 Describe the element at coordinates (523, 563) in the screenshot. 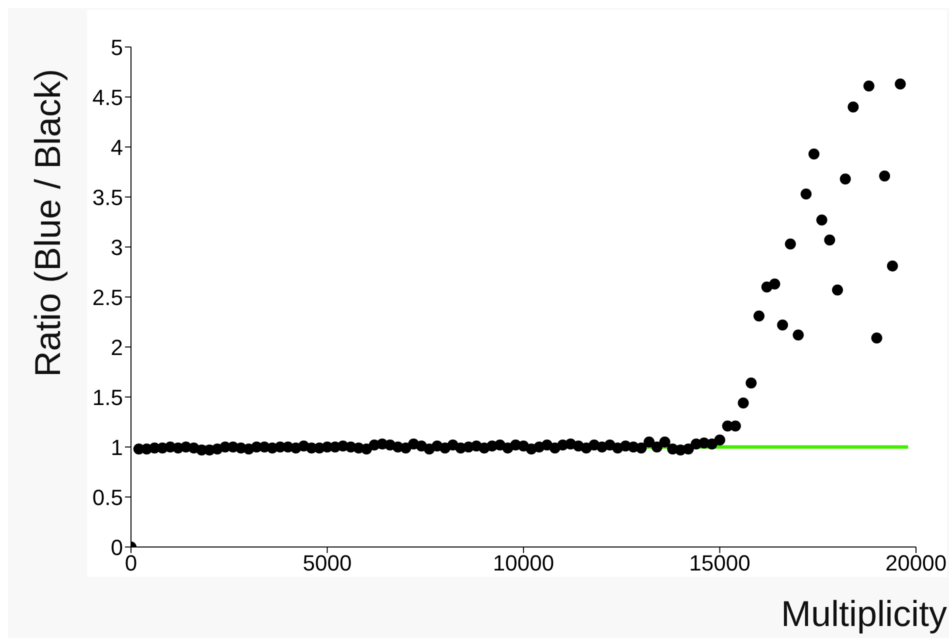

I see `x-tick-label: 10000` at that location.